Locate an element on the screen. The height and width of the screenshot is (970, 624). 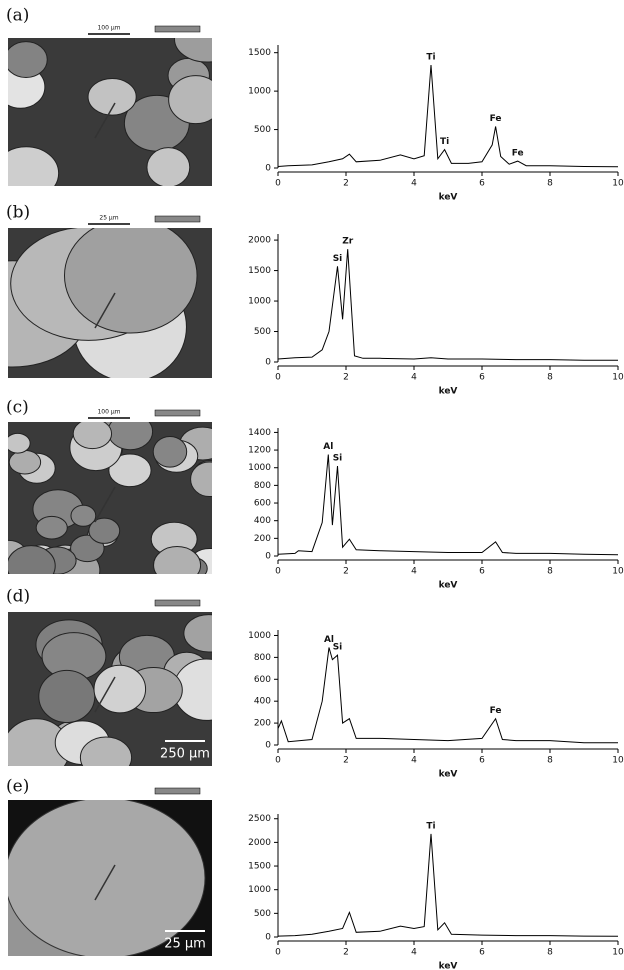
y-tick-label: 800 is located at coordinates (262, 486).